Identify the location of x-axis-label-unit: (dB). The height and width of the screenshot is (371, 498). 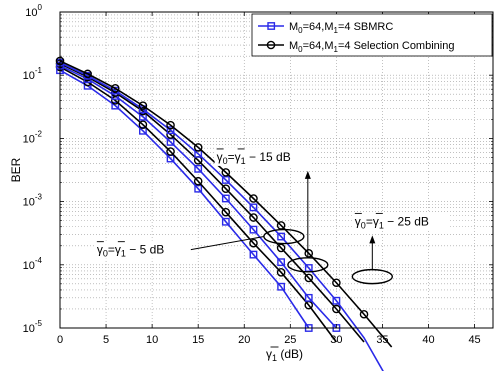
(290, 354).